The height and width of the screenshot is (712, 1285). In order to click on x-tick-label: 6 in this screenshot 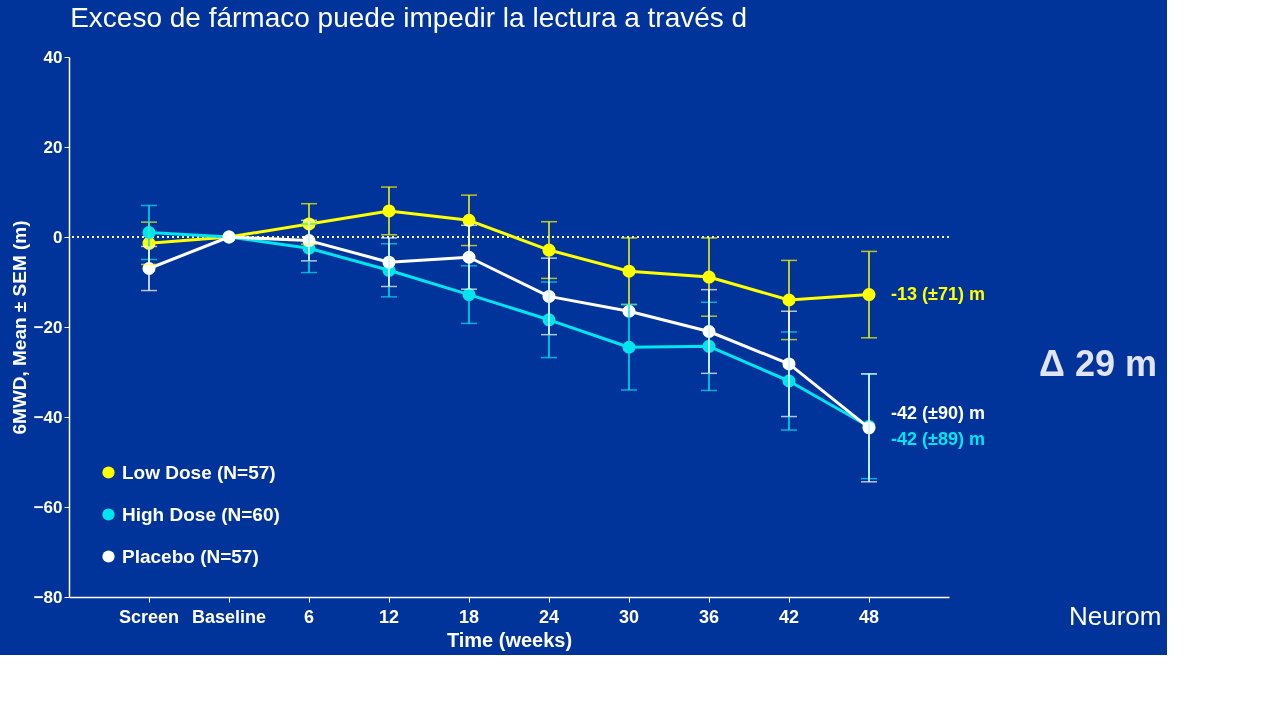, I will do `click(309, 616)`.